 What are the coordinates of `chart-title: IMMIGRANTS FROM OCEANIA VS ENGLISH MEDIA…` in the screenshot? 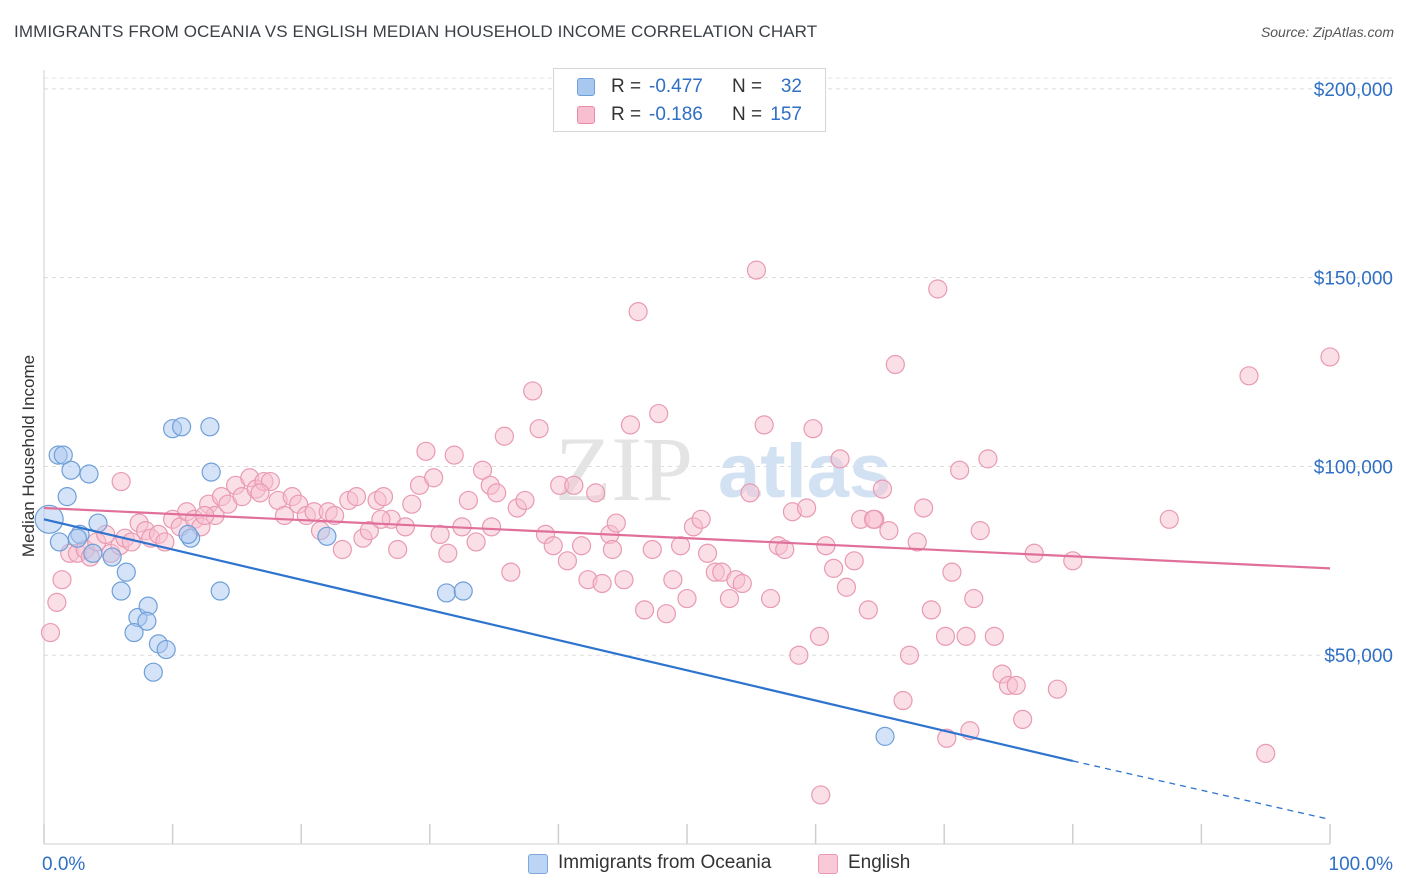 It's located at (416, 31).